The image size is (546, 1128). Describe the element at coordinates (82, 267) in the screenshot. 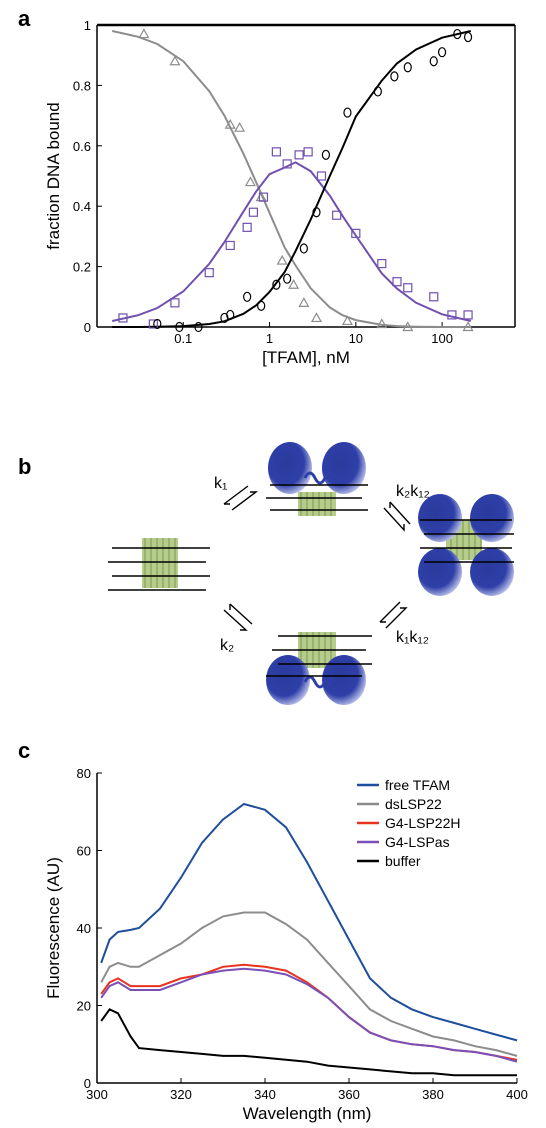

I see `y-tick-label: 0.2` at that location.